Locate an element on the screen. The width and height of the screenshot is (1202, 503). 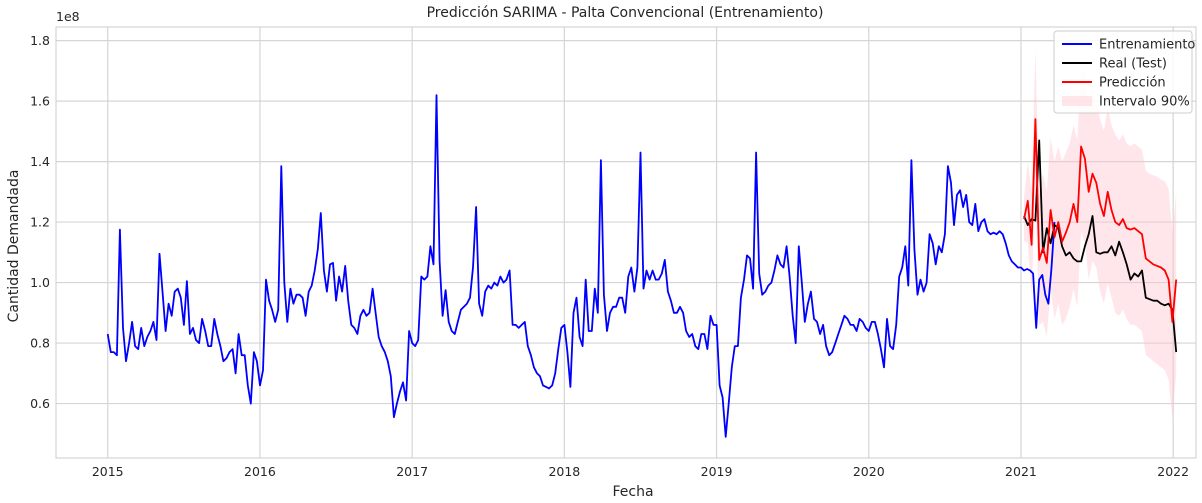
y-tick-label: 1.8 is located at coordinates (40, 40).